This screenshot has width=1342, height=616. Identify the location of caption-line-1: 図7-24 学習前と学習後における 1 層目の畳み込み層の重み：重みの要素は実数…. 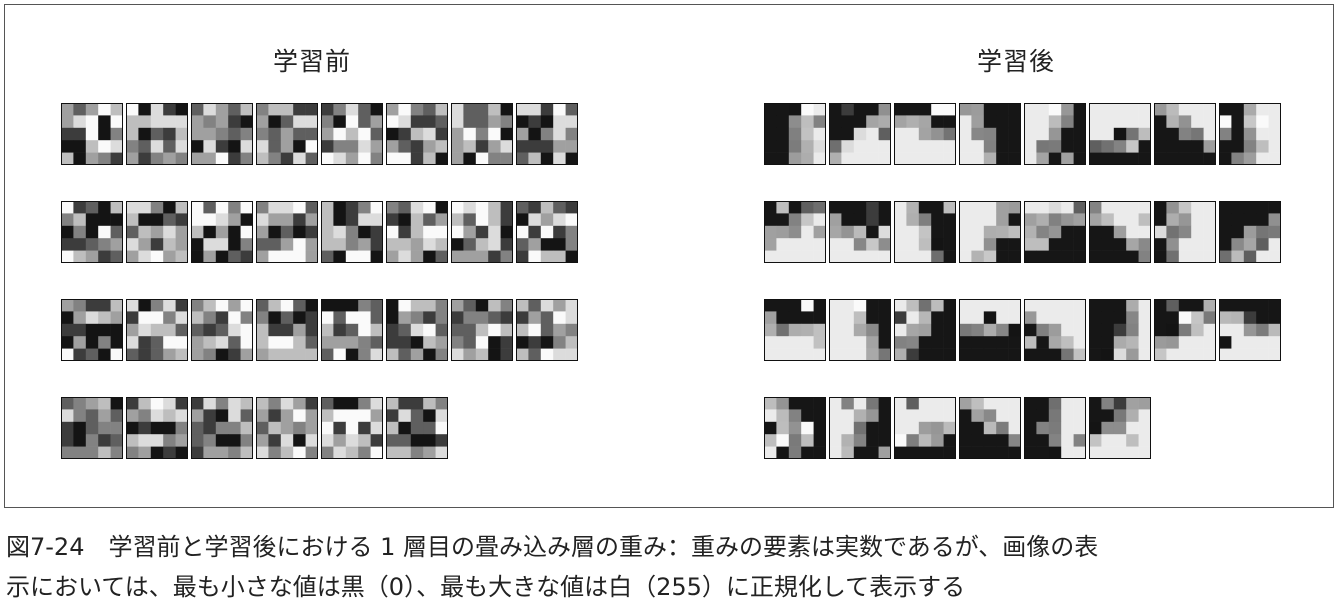
(552, 547).